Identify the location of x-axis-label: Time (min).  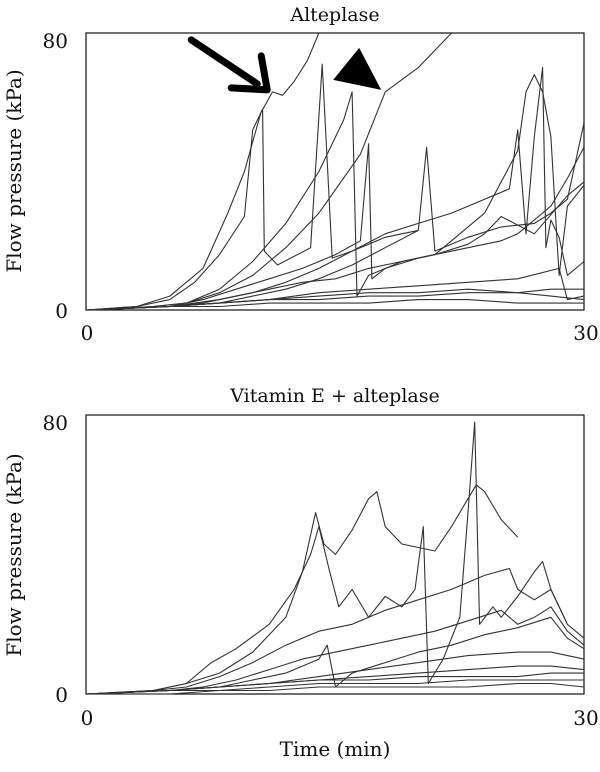
(335, 749).